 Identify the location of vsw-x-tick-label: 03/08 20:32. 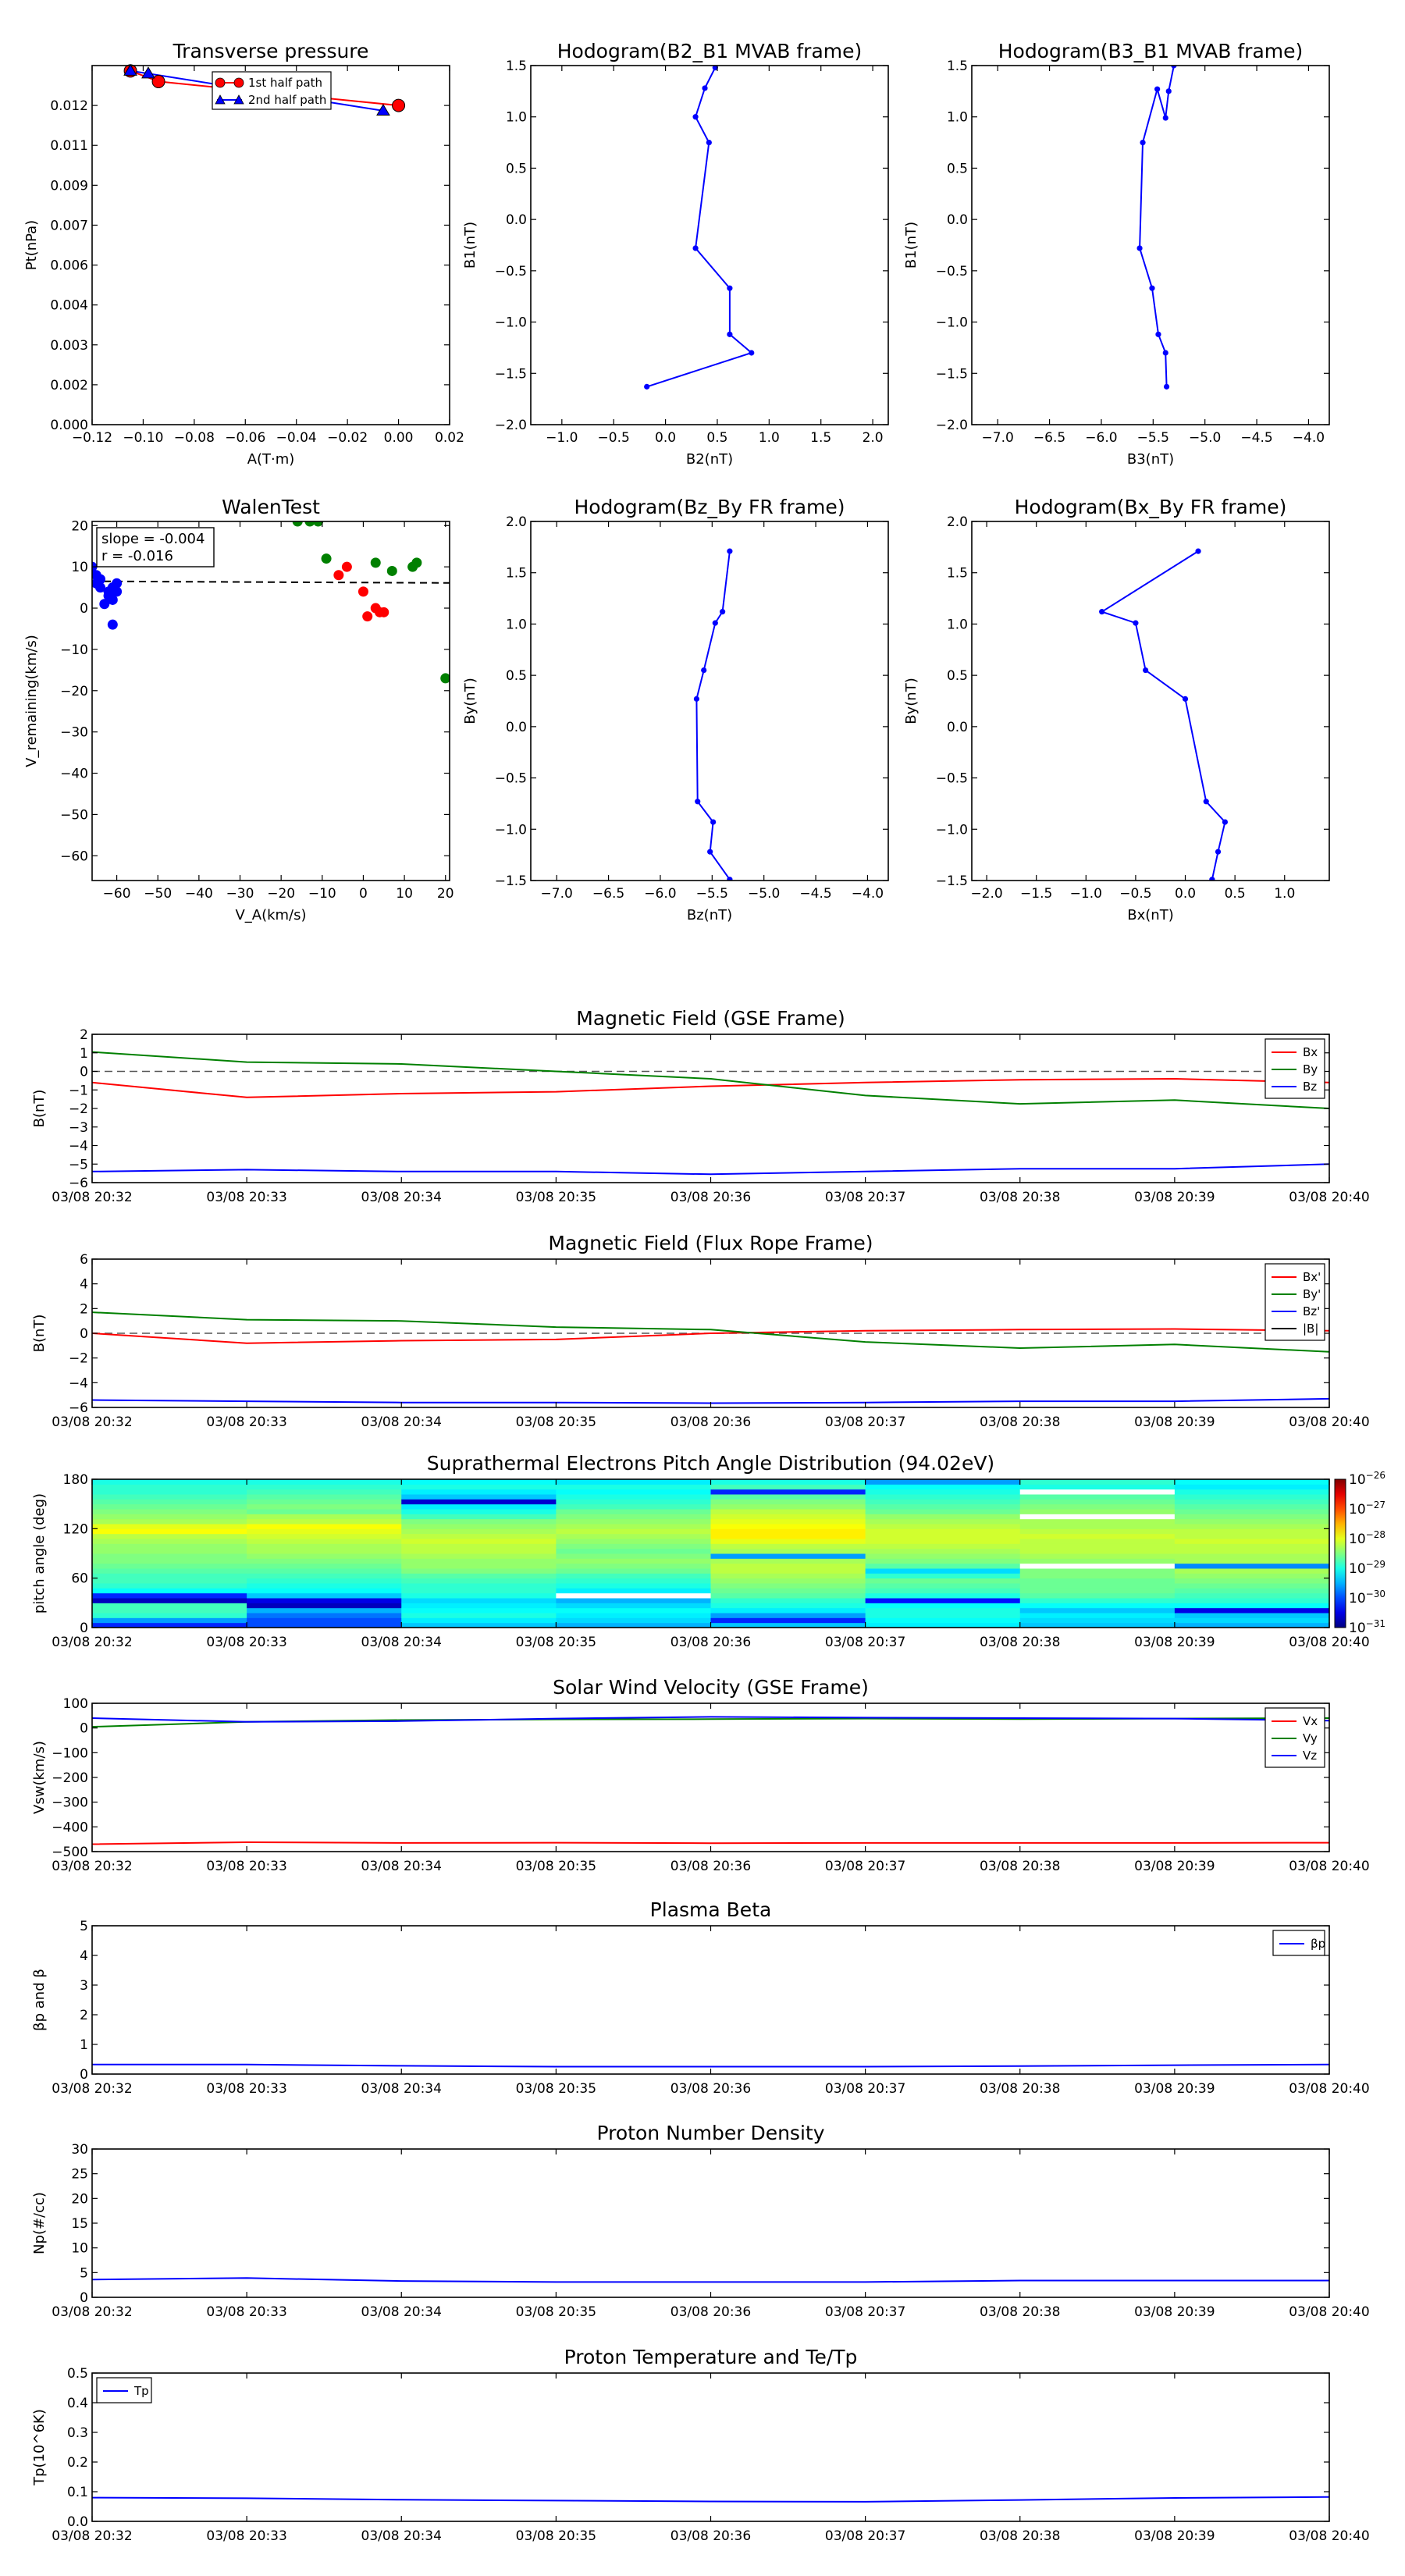
(92, 1866).